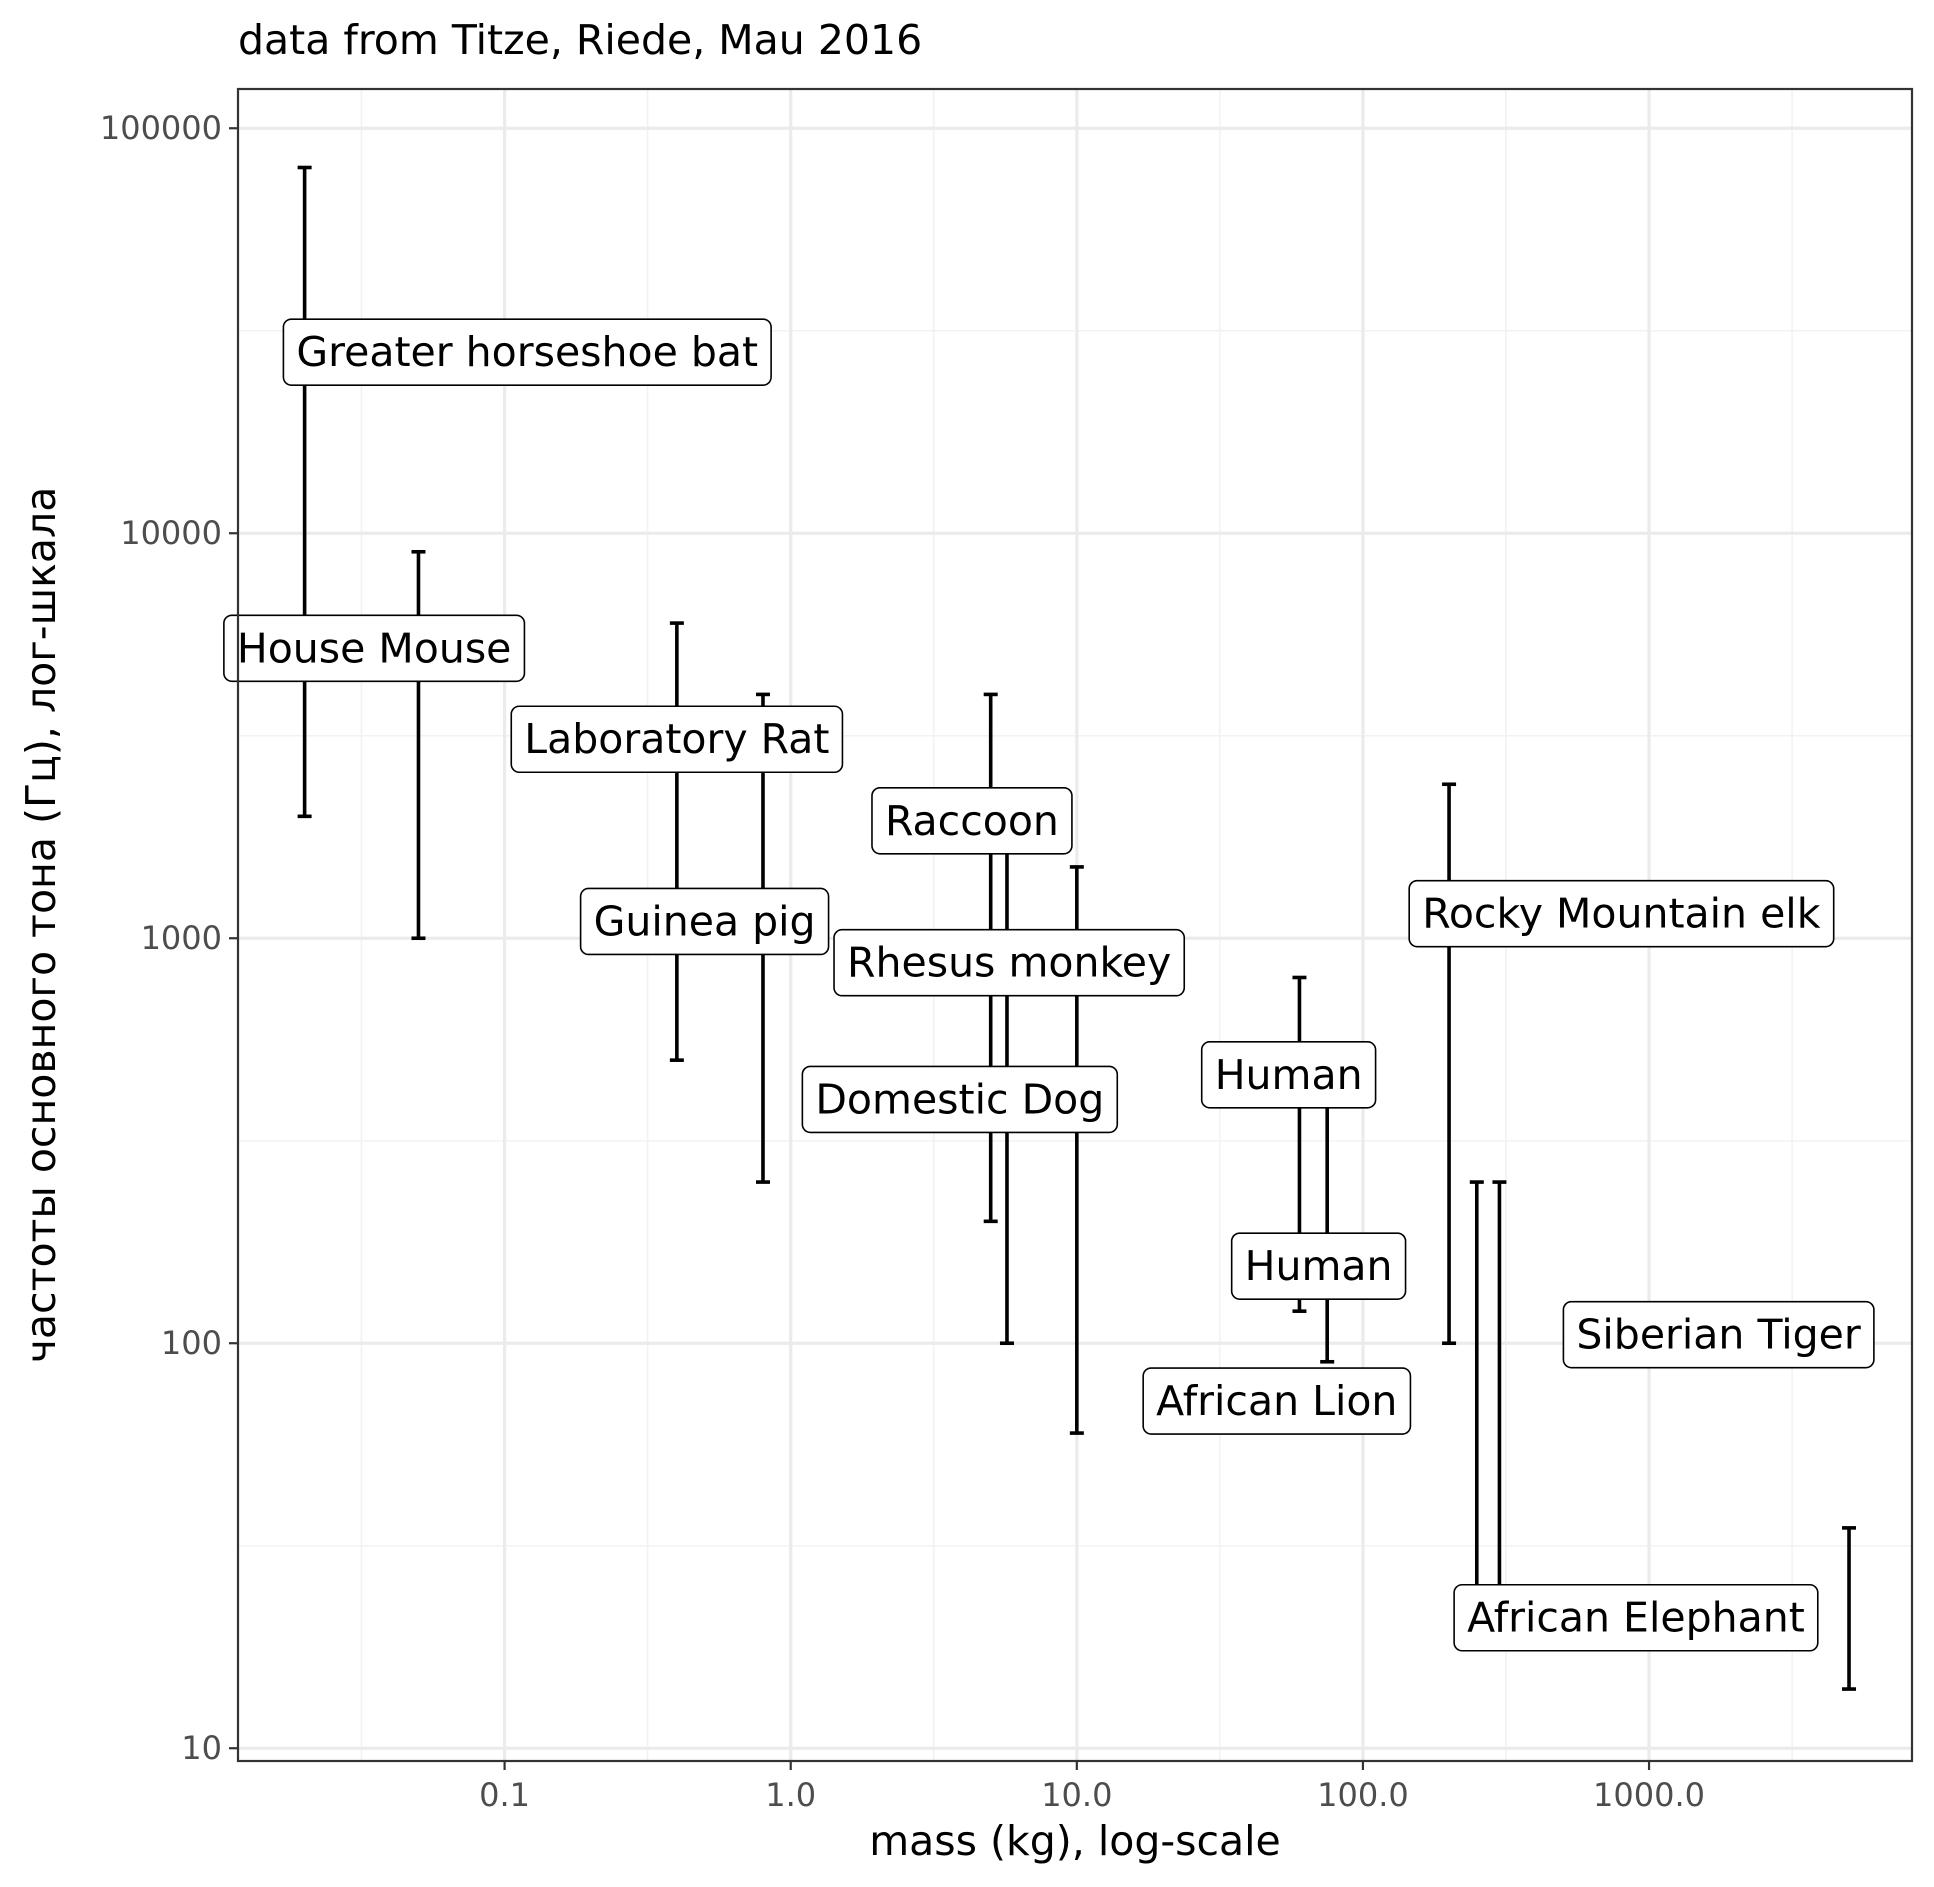 The image size is (1934, 1887). What do you see at coordinates (1649, 1795) in the screenshot?
I see `x-tick-label: 1000.0` at bounding box center [1649, 1795].